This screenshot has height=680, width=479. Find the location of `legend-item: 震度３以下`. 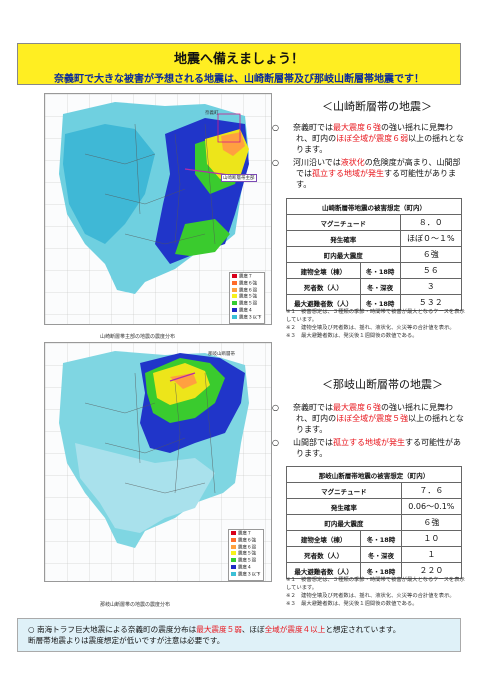

legend-item: 震度３以下 is located at coordinates (247, 318).